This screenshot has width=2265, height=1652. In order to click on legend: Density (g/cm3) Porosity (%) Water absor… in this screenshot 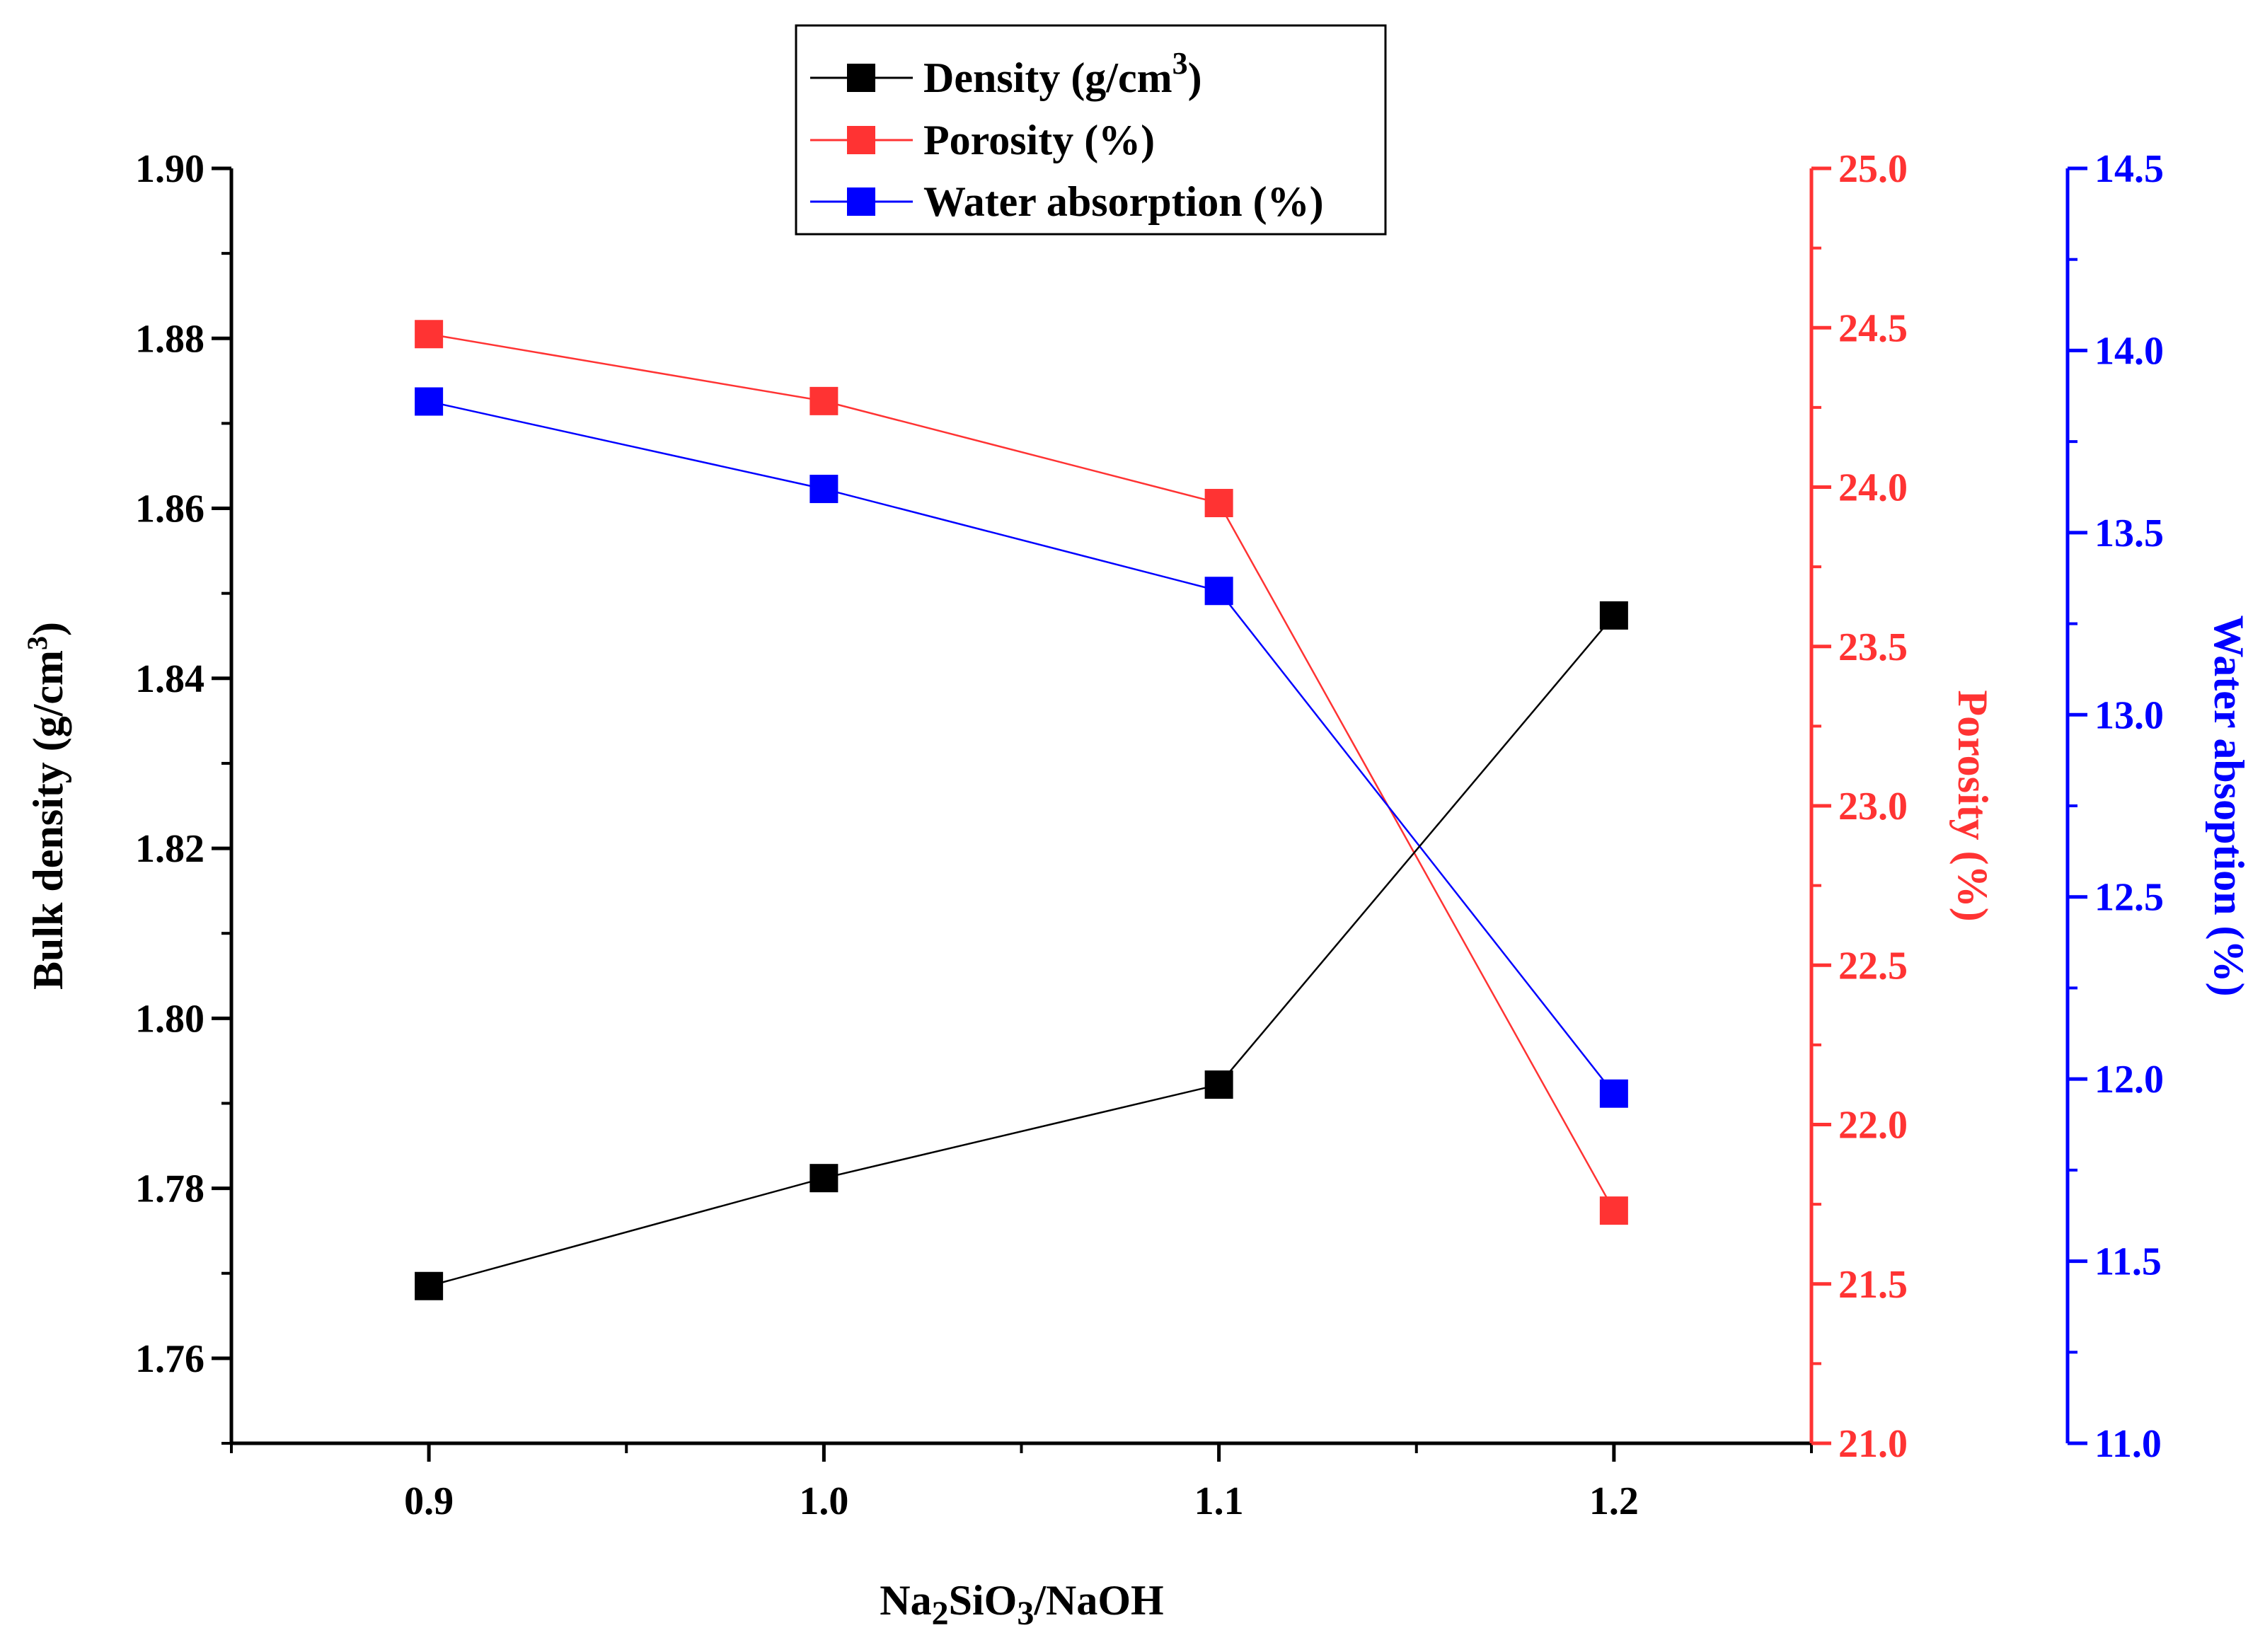, I will do `click(1091, 130)`.